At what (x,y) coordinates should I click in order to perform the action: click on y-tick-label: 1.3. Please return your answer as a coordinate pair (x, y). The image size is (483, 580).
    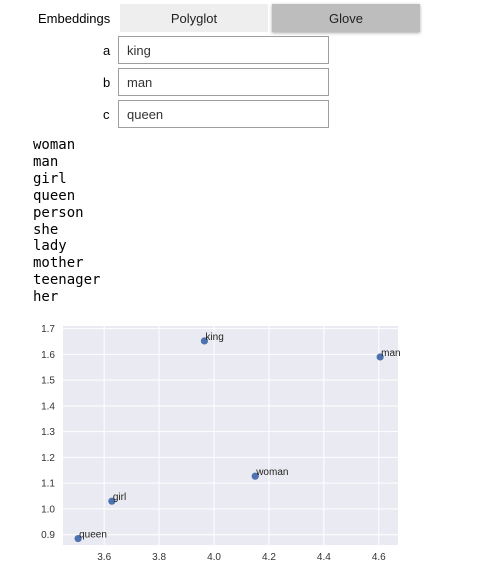
    Looking at the image, I should click on (48, 432).